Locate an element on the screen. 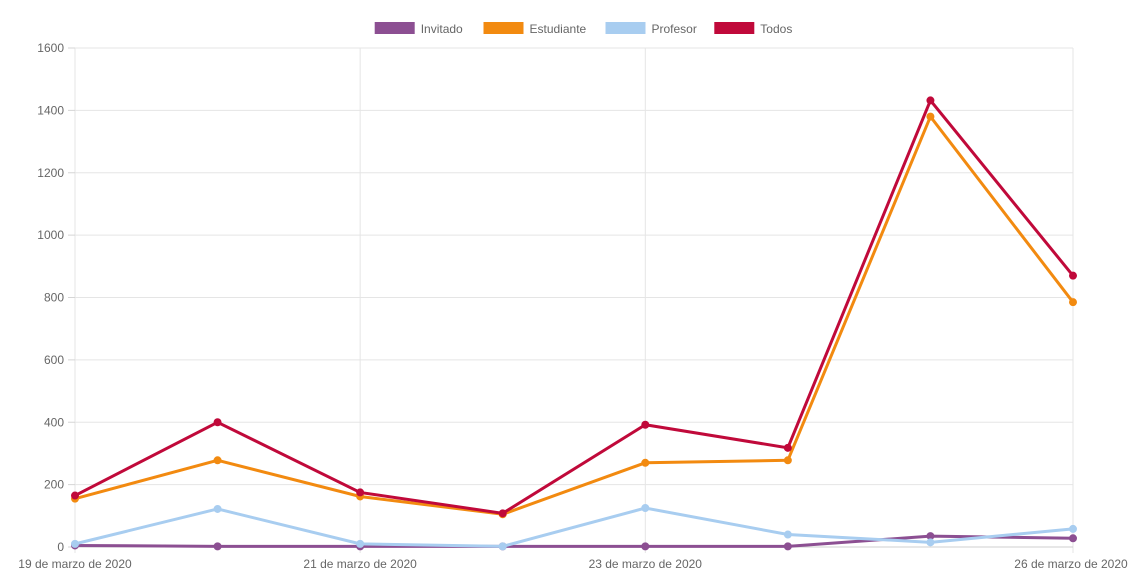  series-profesor is located at coordinates (574, 527).